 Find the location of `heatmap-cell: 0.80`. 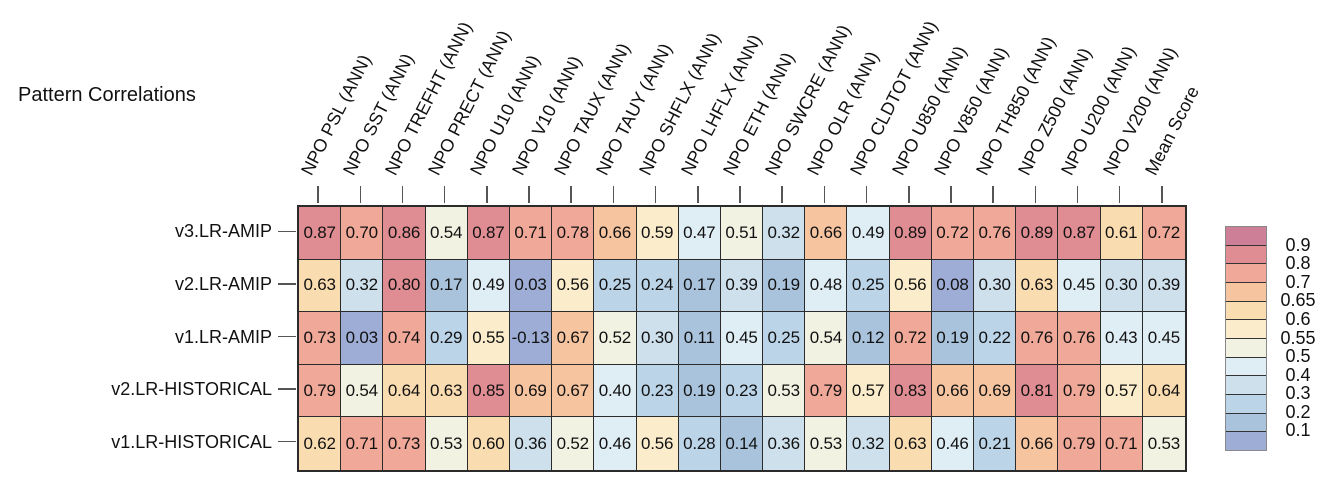

heatmap-cell: 0.80 is located at coordinates (404, 286).